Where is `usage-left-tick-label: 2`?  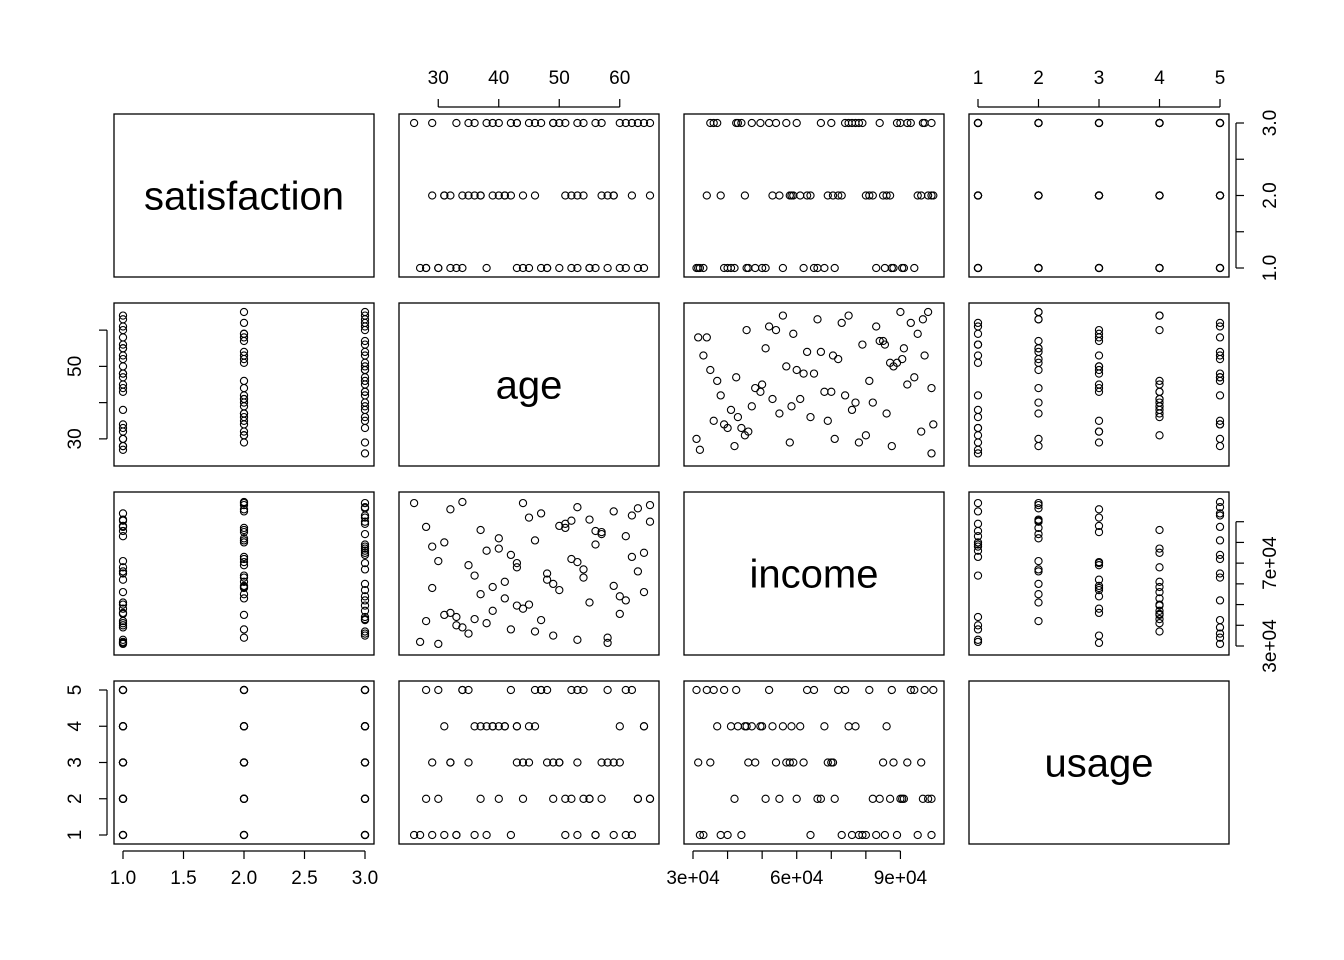
usage-left-tick-label: 2 is located at coordinates (75, 798).